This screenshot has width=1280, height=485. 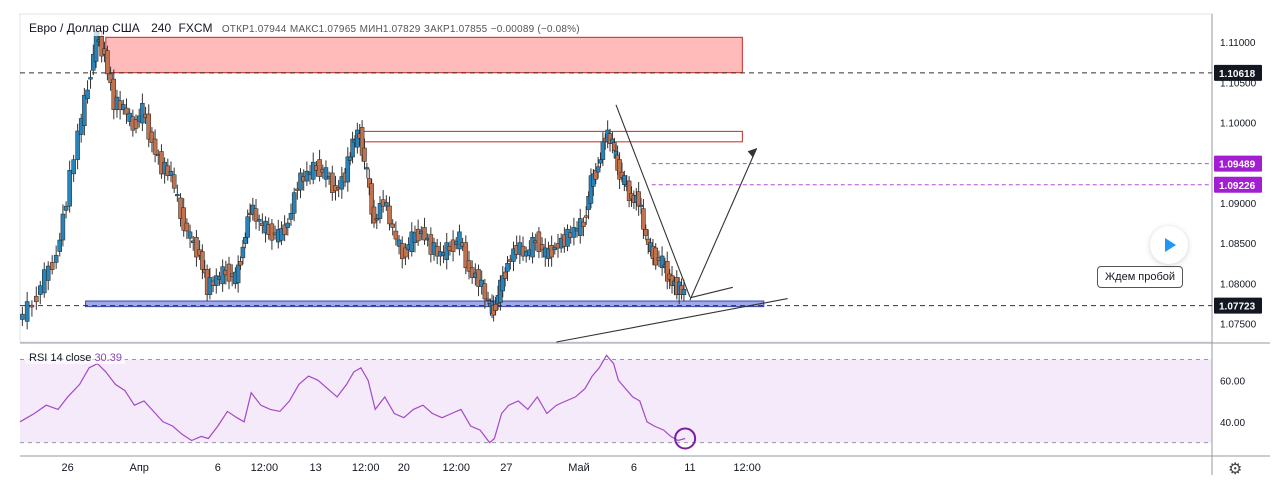 What do you see at coordinates (195, 28) in the screenshot?
I see `source-label: FXCM` at bounding box center [195, 28].